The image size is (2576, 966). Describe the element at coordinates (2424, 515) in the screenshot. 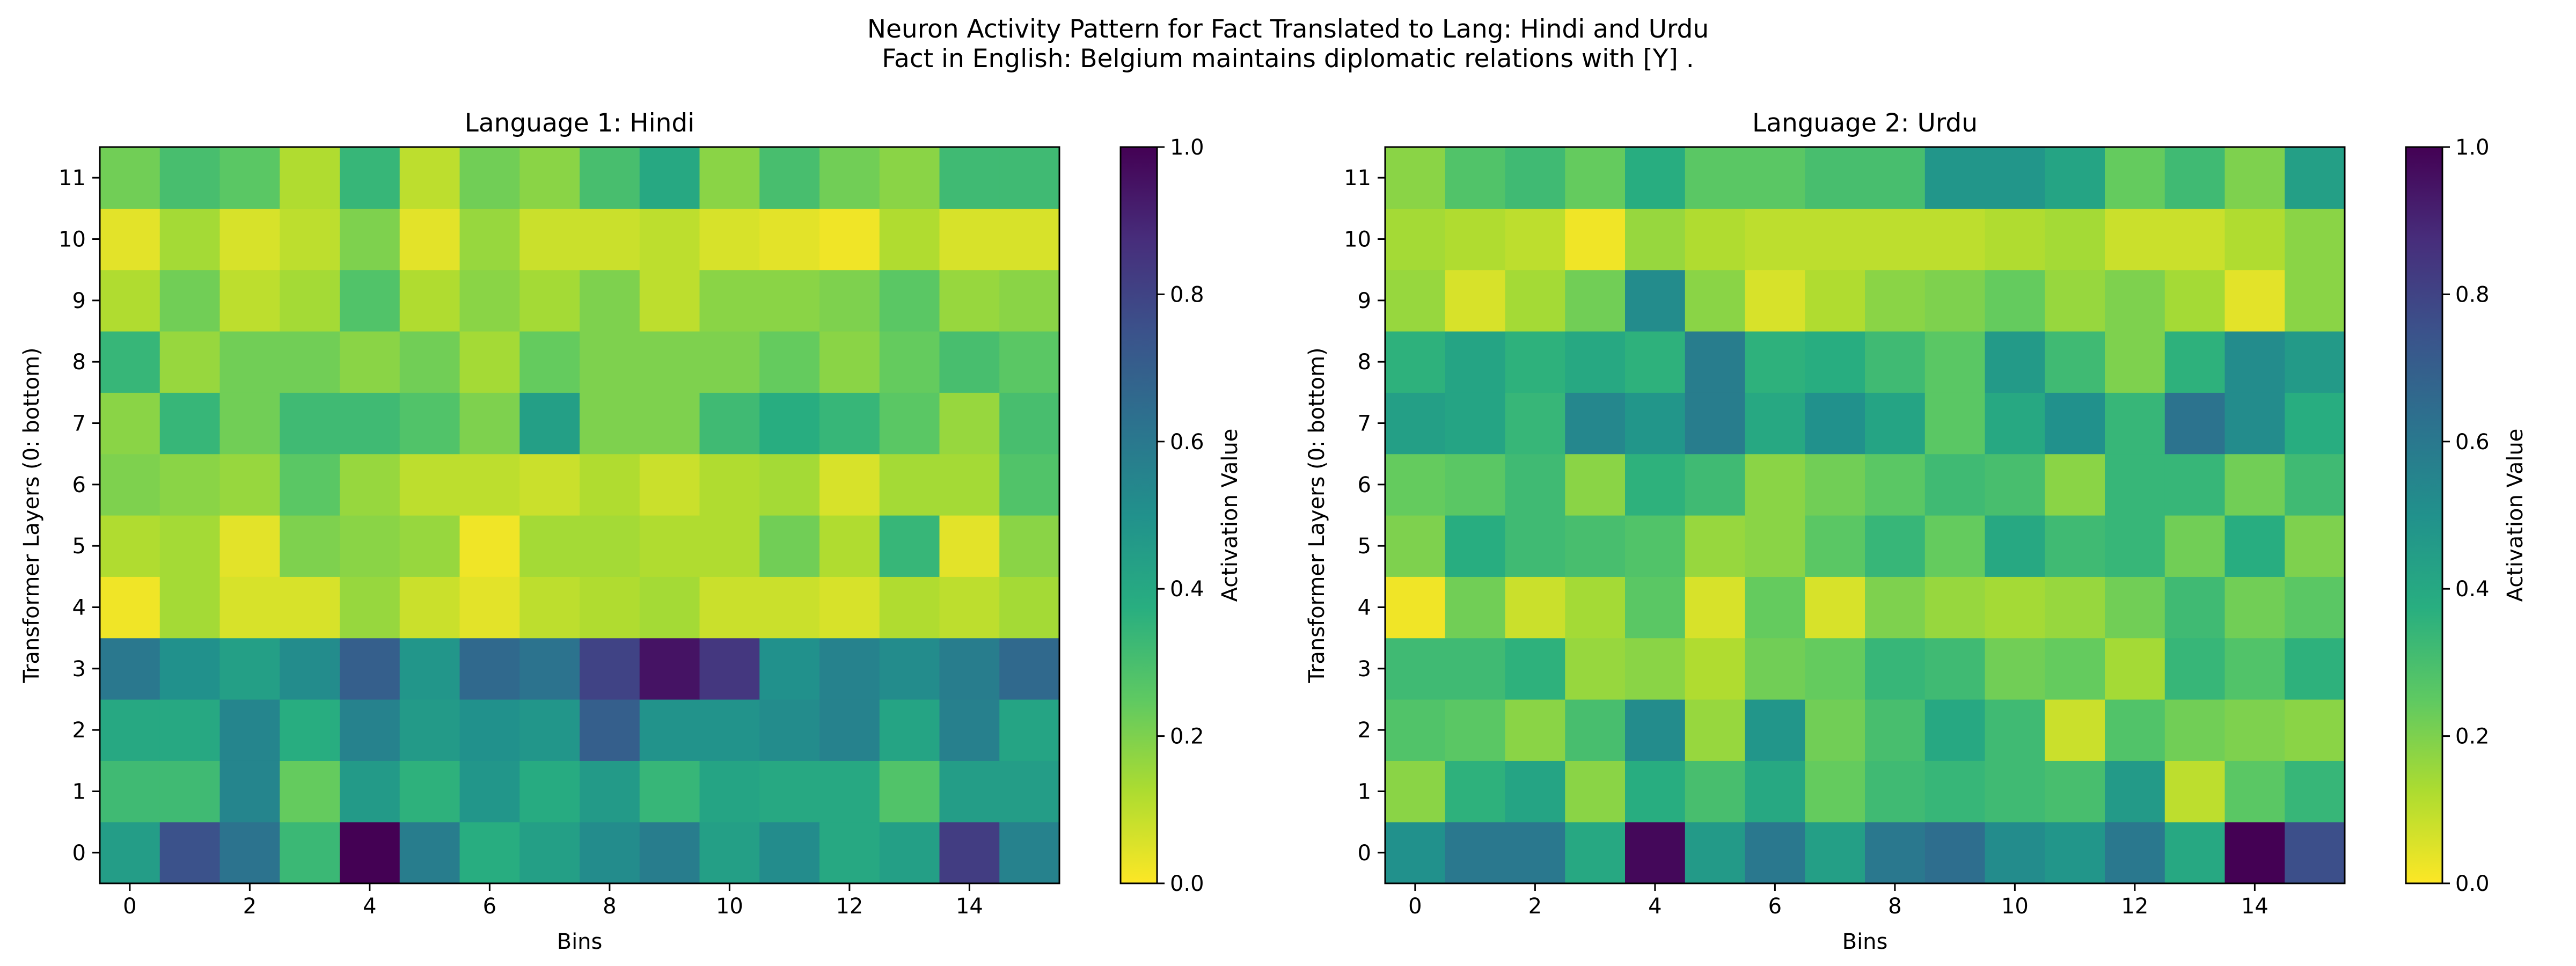

I see `colorbar-urdu` at that location.